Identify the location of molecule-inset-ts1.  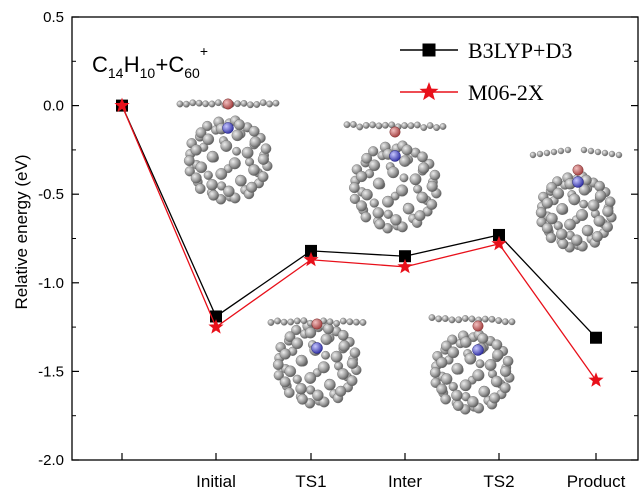
(317, 363).